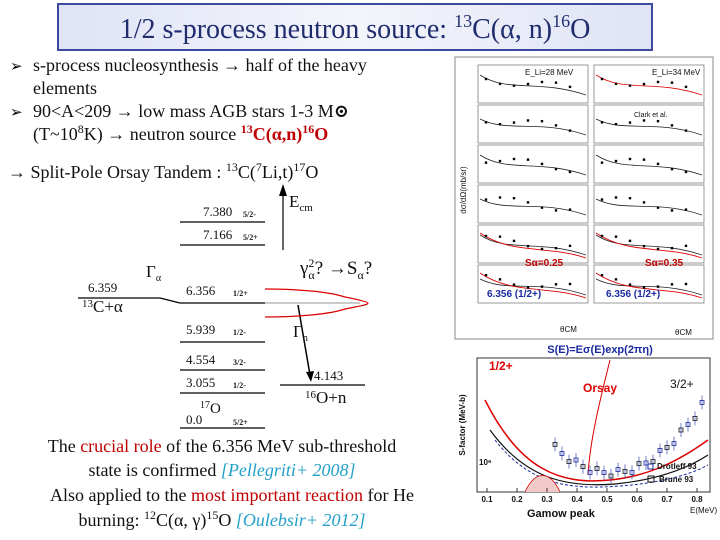  I want to click on label-text: O, so click(215, 409).